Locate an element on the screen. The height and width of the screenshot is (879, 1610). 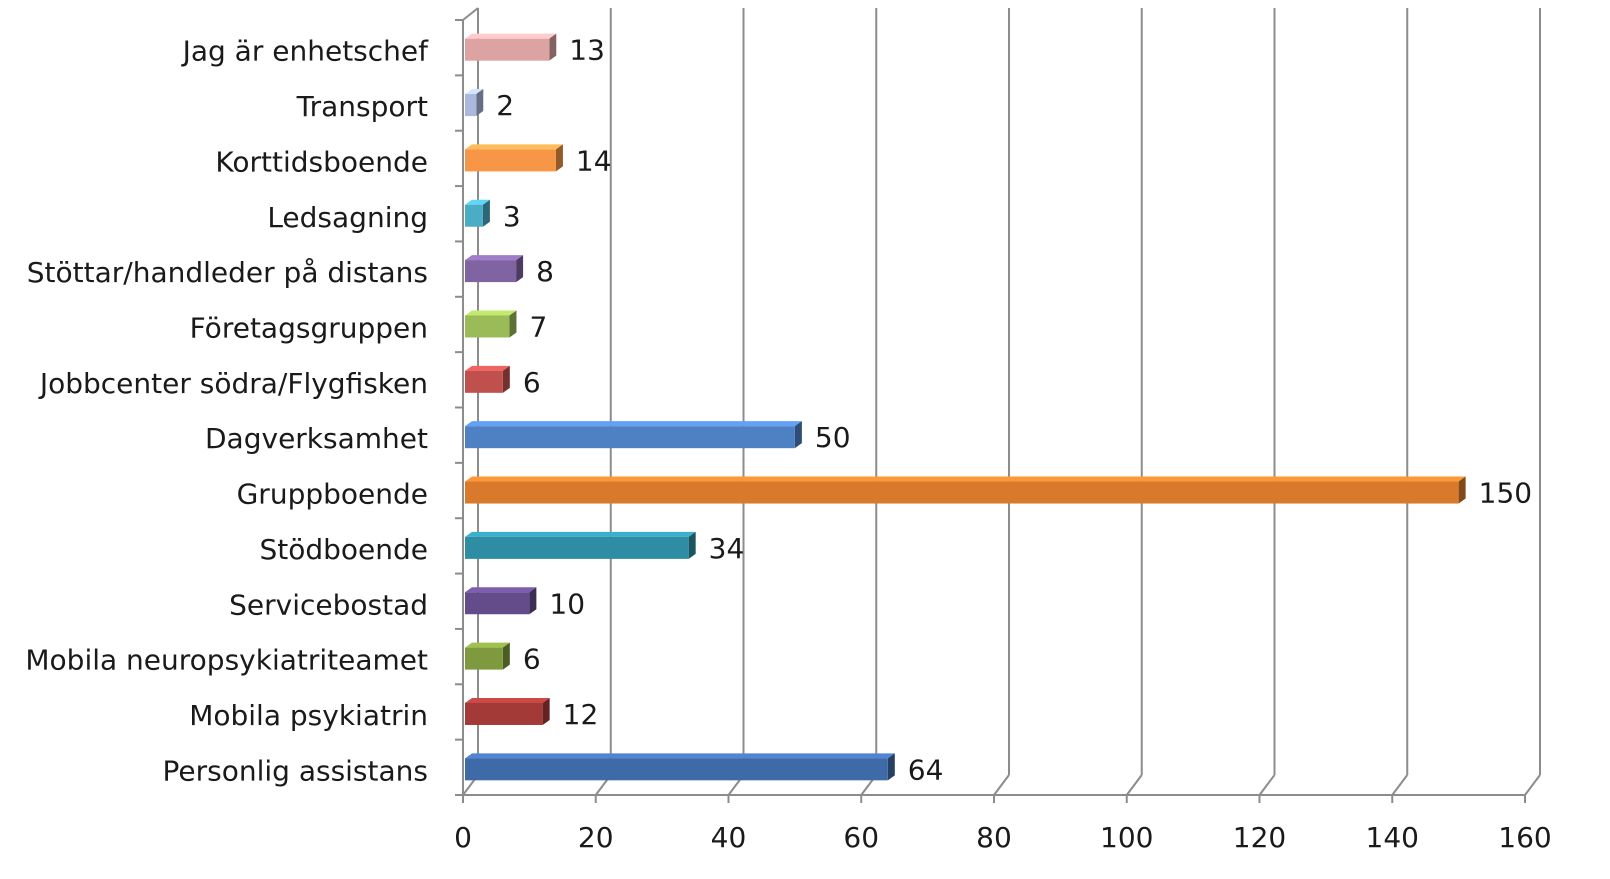
category-label: Mobila psykiatrin is located at coordinates (308, 715).